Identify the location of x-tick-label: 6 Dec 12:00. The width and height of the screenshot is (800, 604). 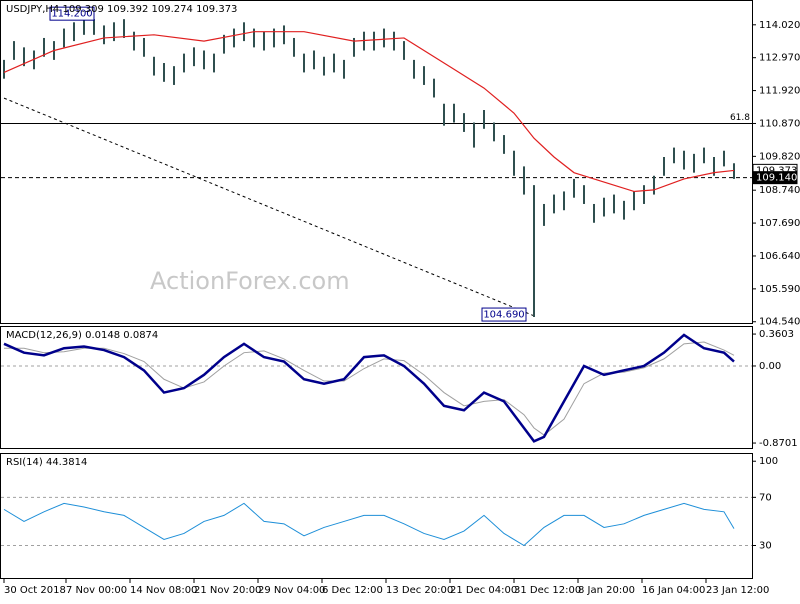
(352, 590).